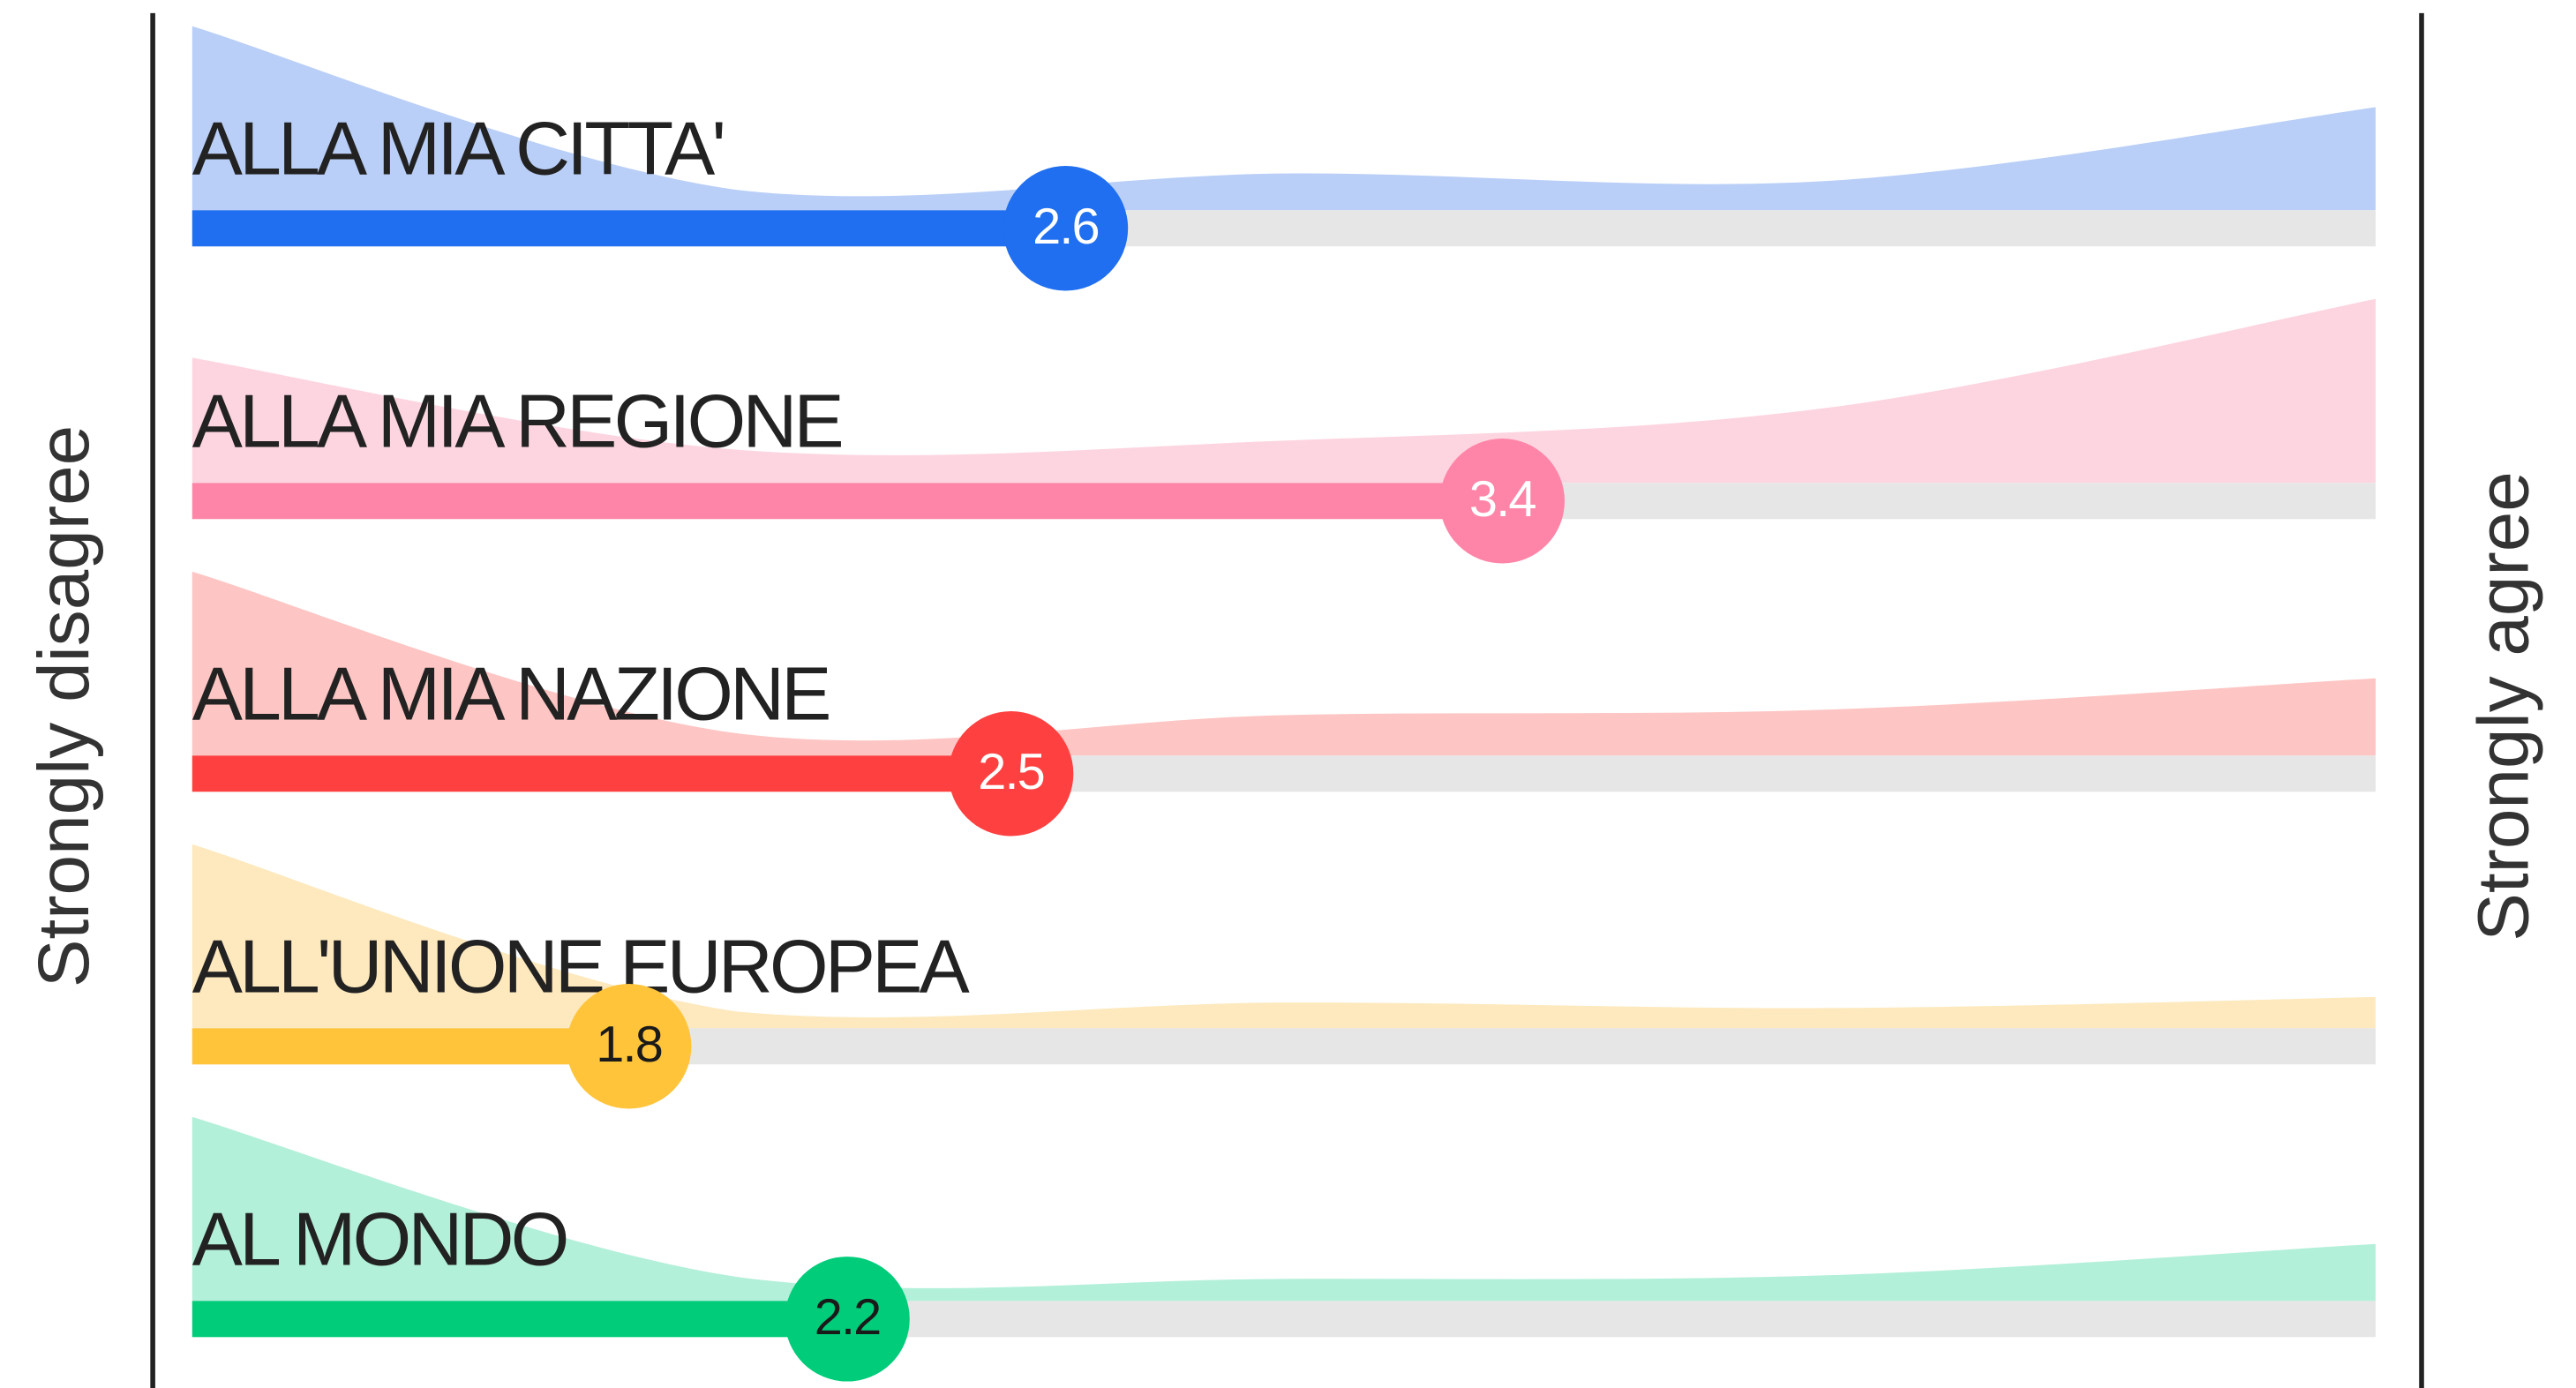 The image size is (2576, 1388). Describe the element at coordinates (510, 694) in the screenshot. I see `row-label: ALLA MIA NAZIONE` at that location.